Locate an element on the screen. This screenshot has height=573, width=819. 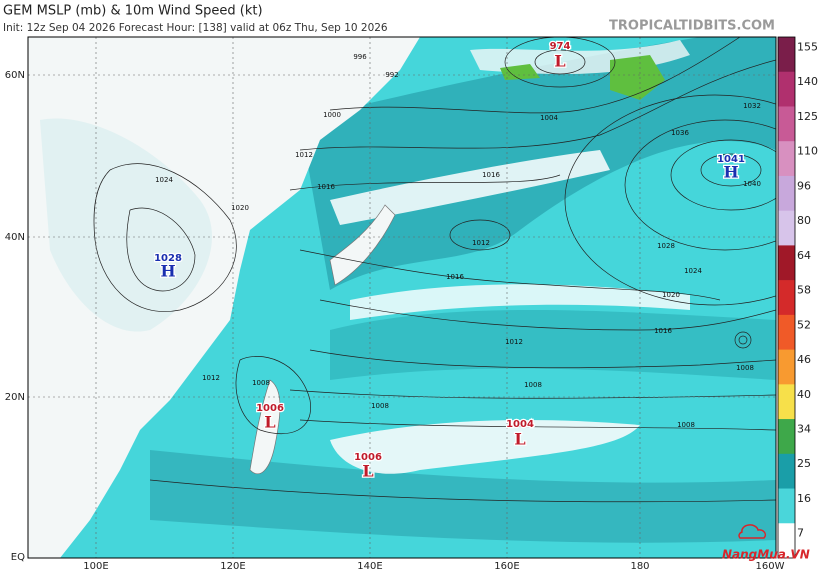
center-value: 1028 is located at coordinates (168, 258).